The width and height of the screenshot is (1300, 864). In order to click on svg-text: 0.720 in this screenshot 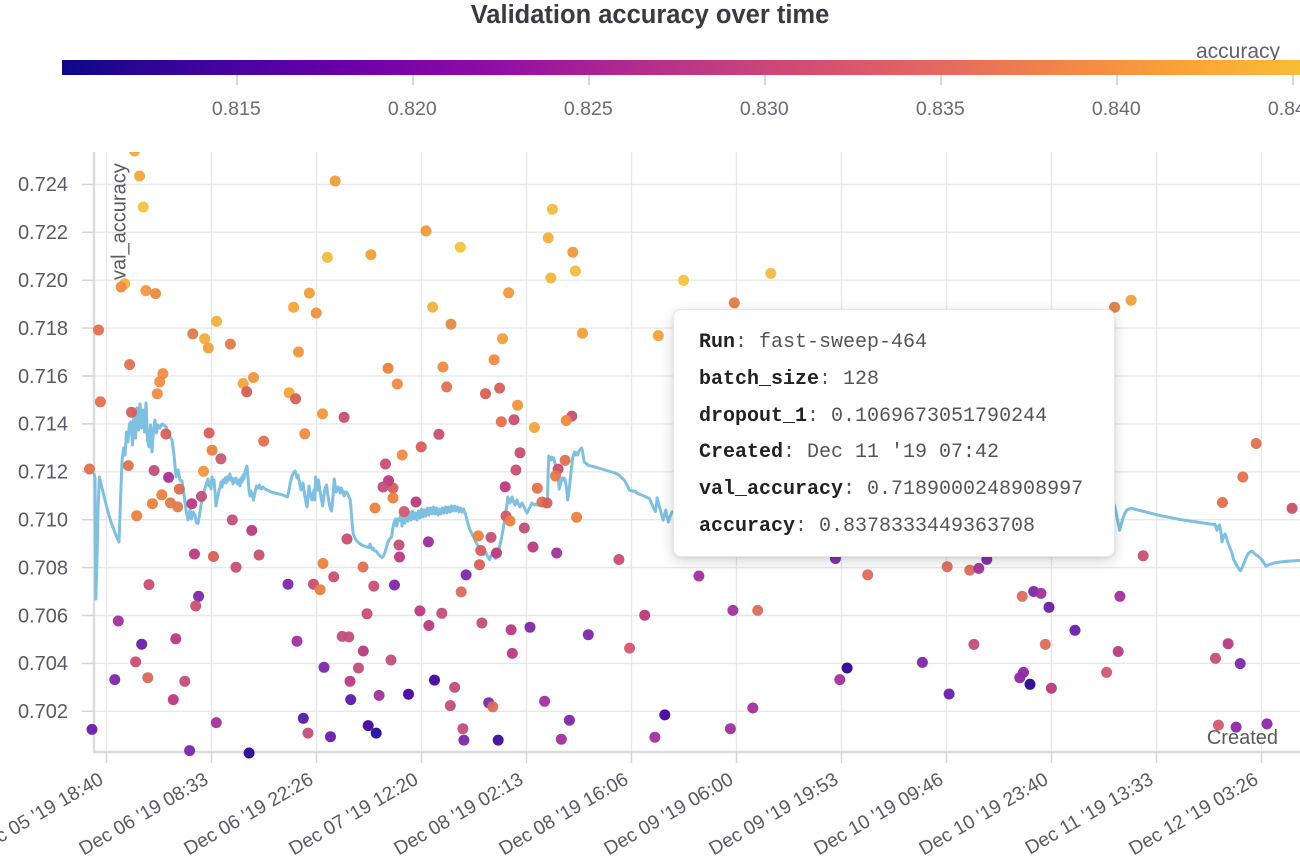, I will do `click(43, 281)`.